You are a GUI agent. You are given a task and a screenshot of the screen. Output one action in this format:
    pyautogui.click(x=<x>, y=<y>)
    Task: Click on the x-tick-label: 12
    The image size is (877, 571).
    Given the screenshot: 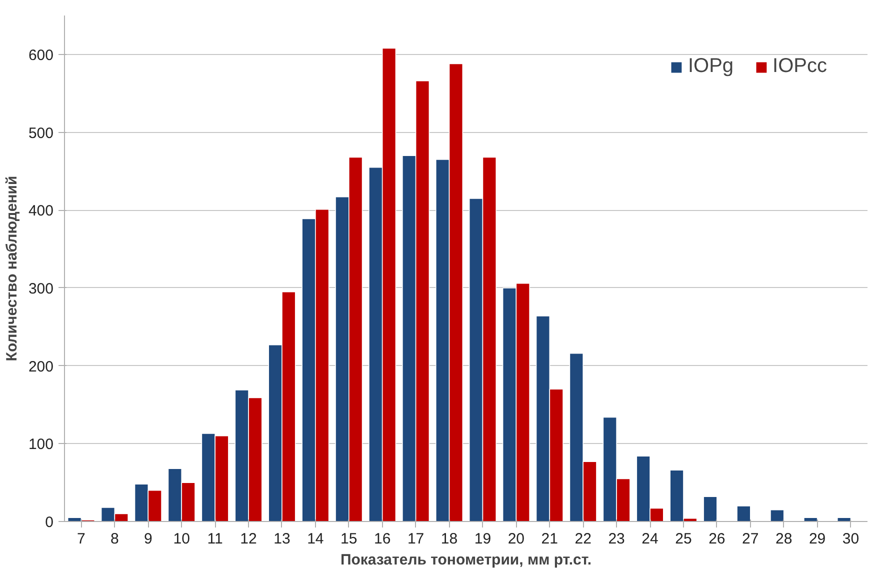 What is the action you would take?
    pyautogui.click(x=248, y=539)
    